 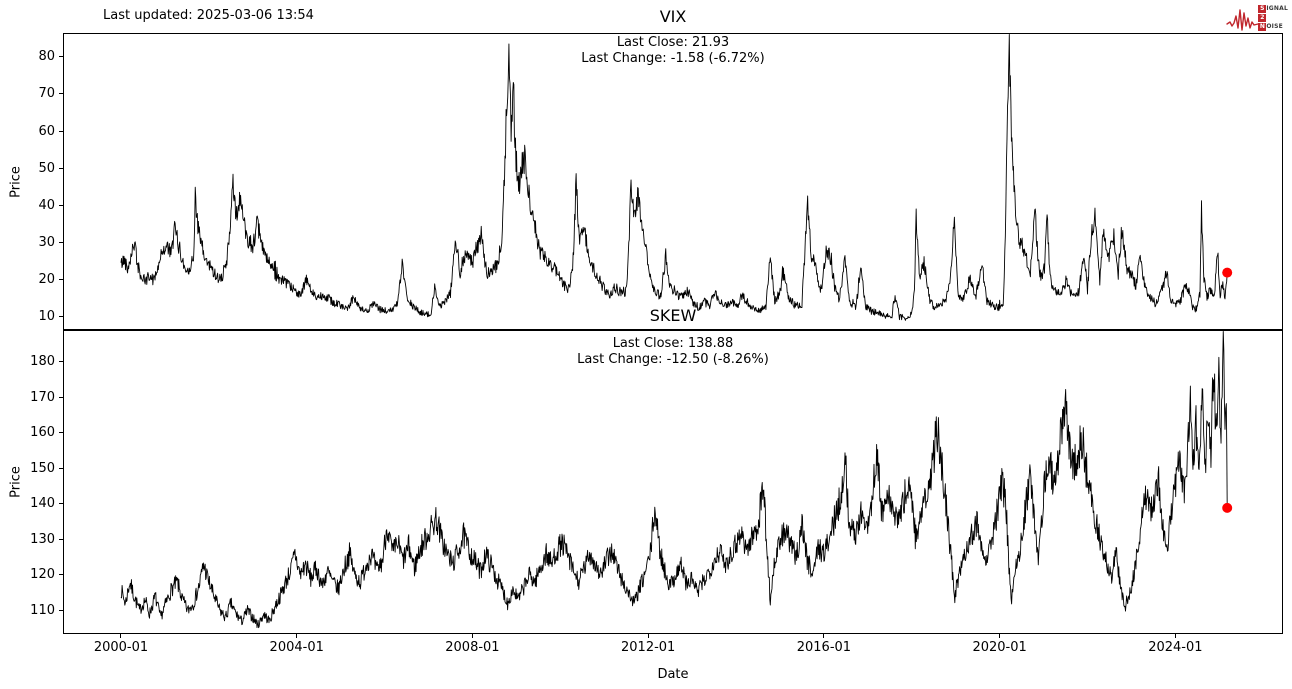 I want to click on y-tick-label: 10, so click(x=46, y=317).